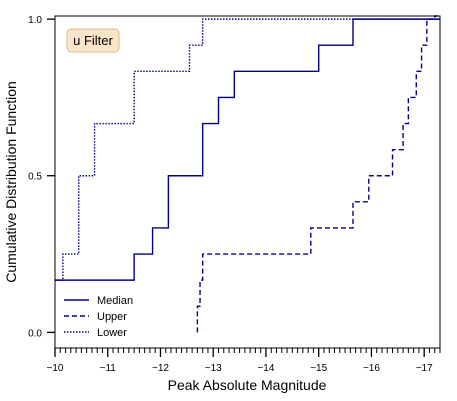 The width and height of the screenshot is (457, 401). Describe the element at coordinates (213, 368) in the screenshot. I see `x-tick-label: −13` at that location.